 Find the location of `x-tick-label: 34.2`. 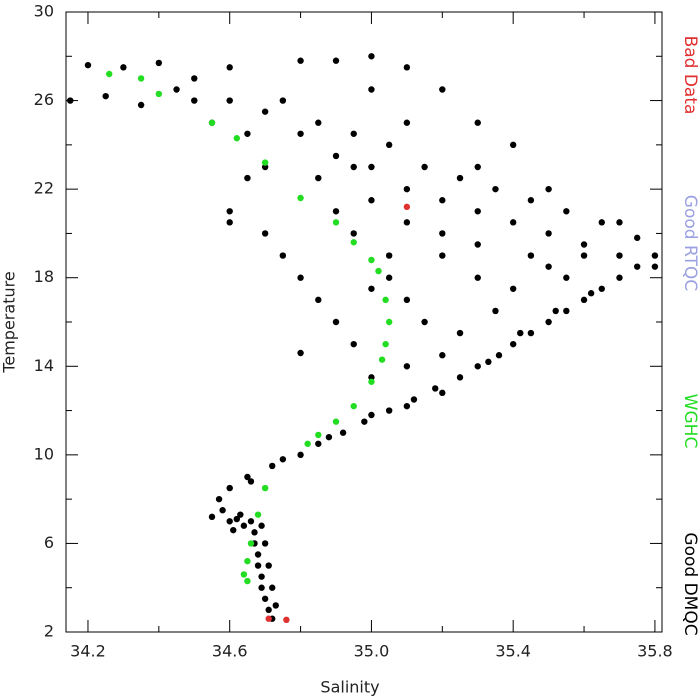

x-tick-label: 34.2 is located at coordinates (88, 651).